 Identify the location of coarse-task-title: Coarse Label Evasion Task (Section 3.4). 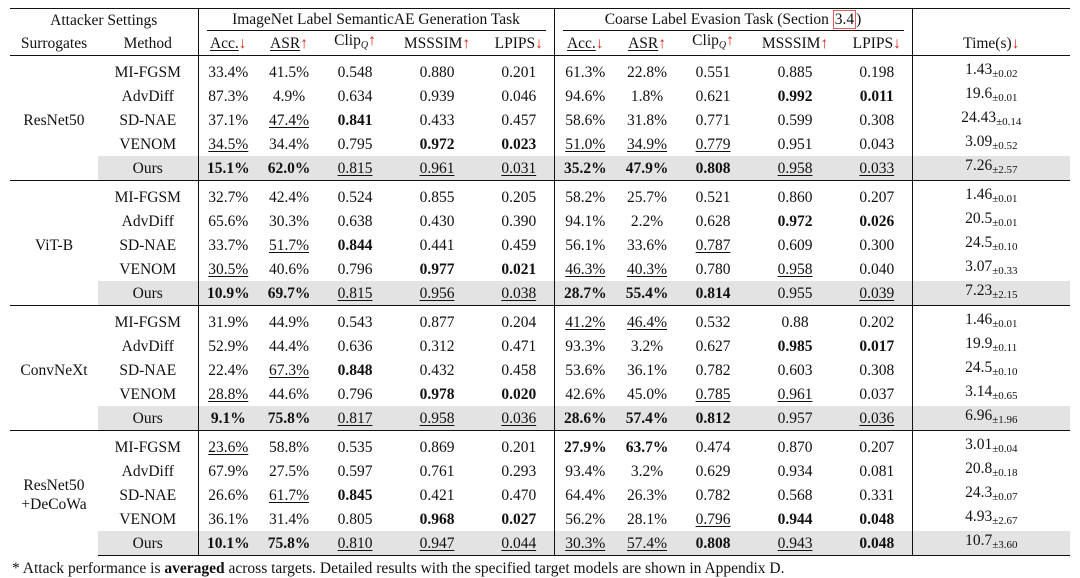
(733, 20).